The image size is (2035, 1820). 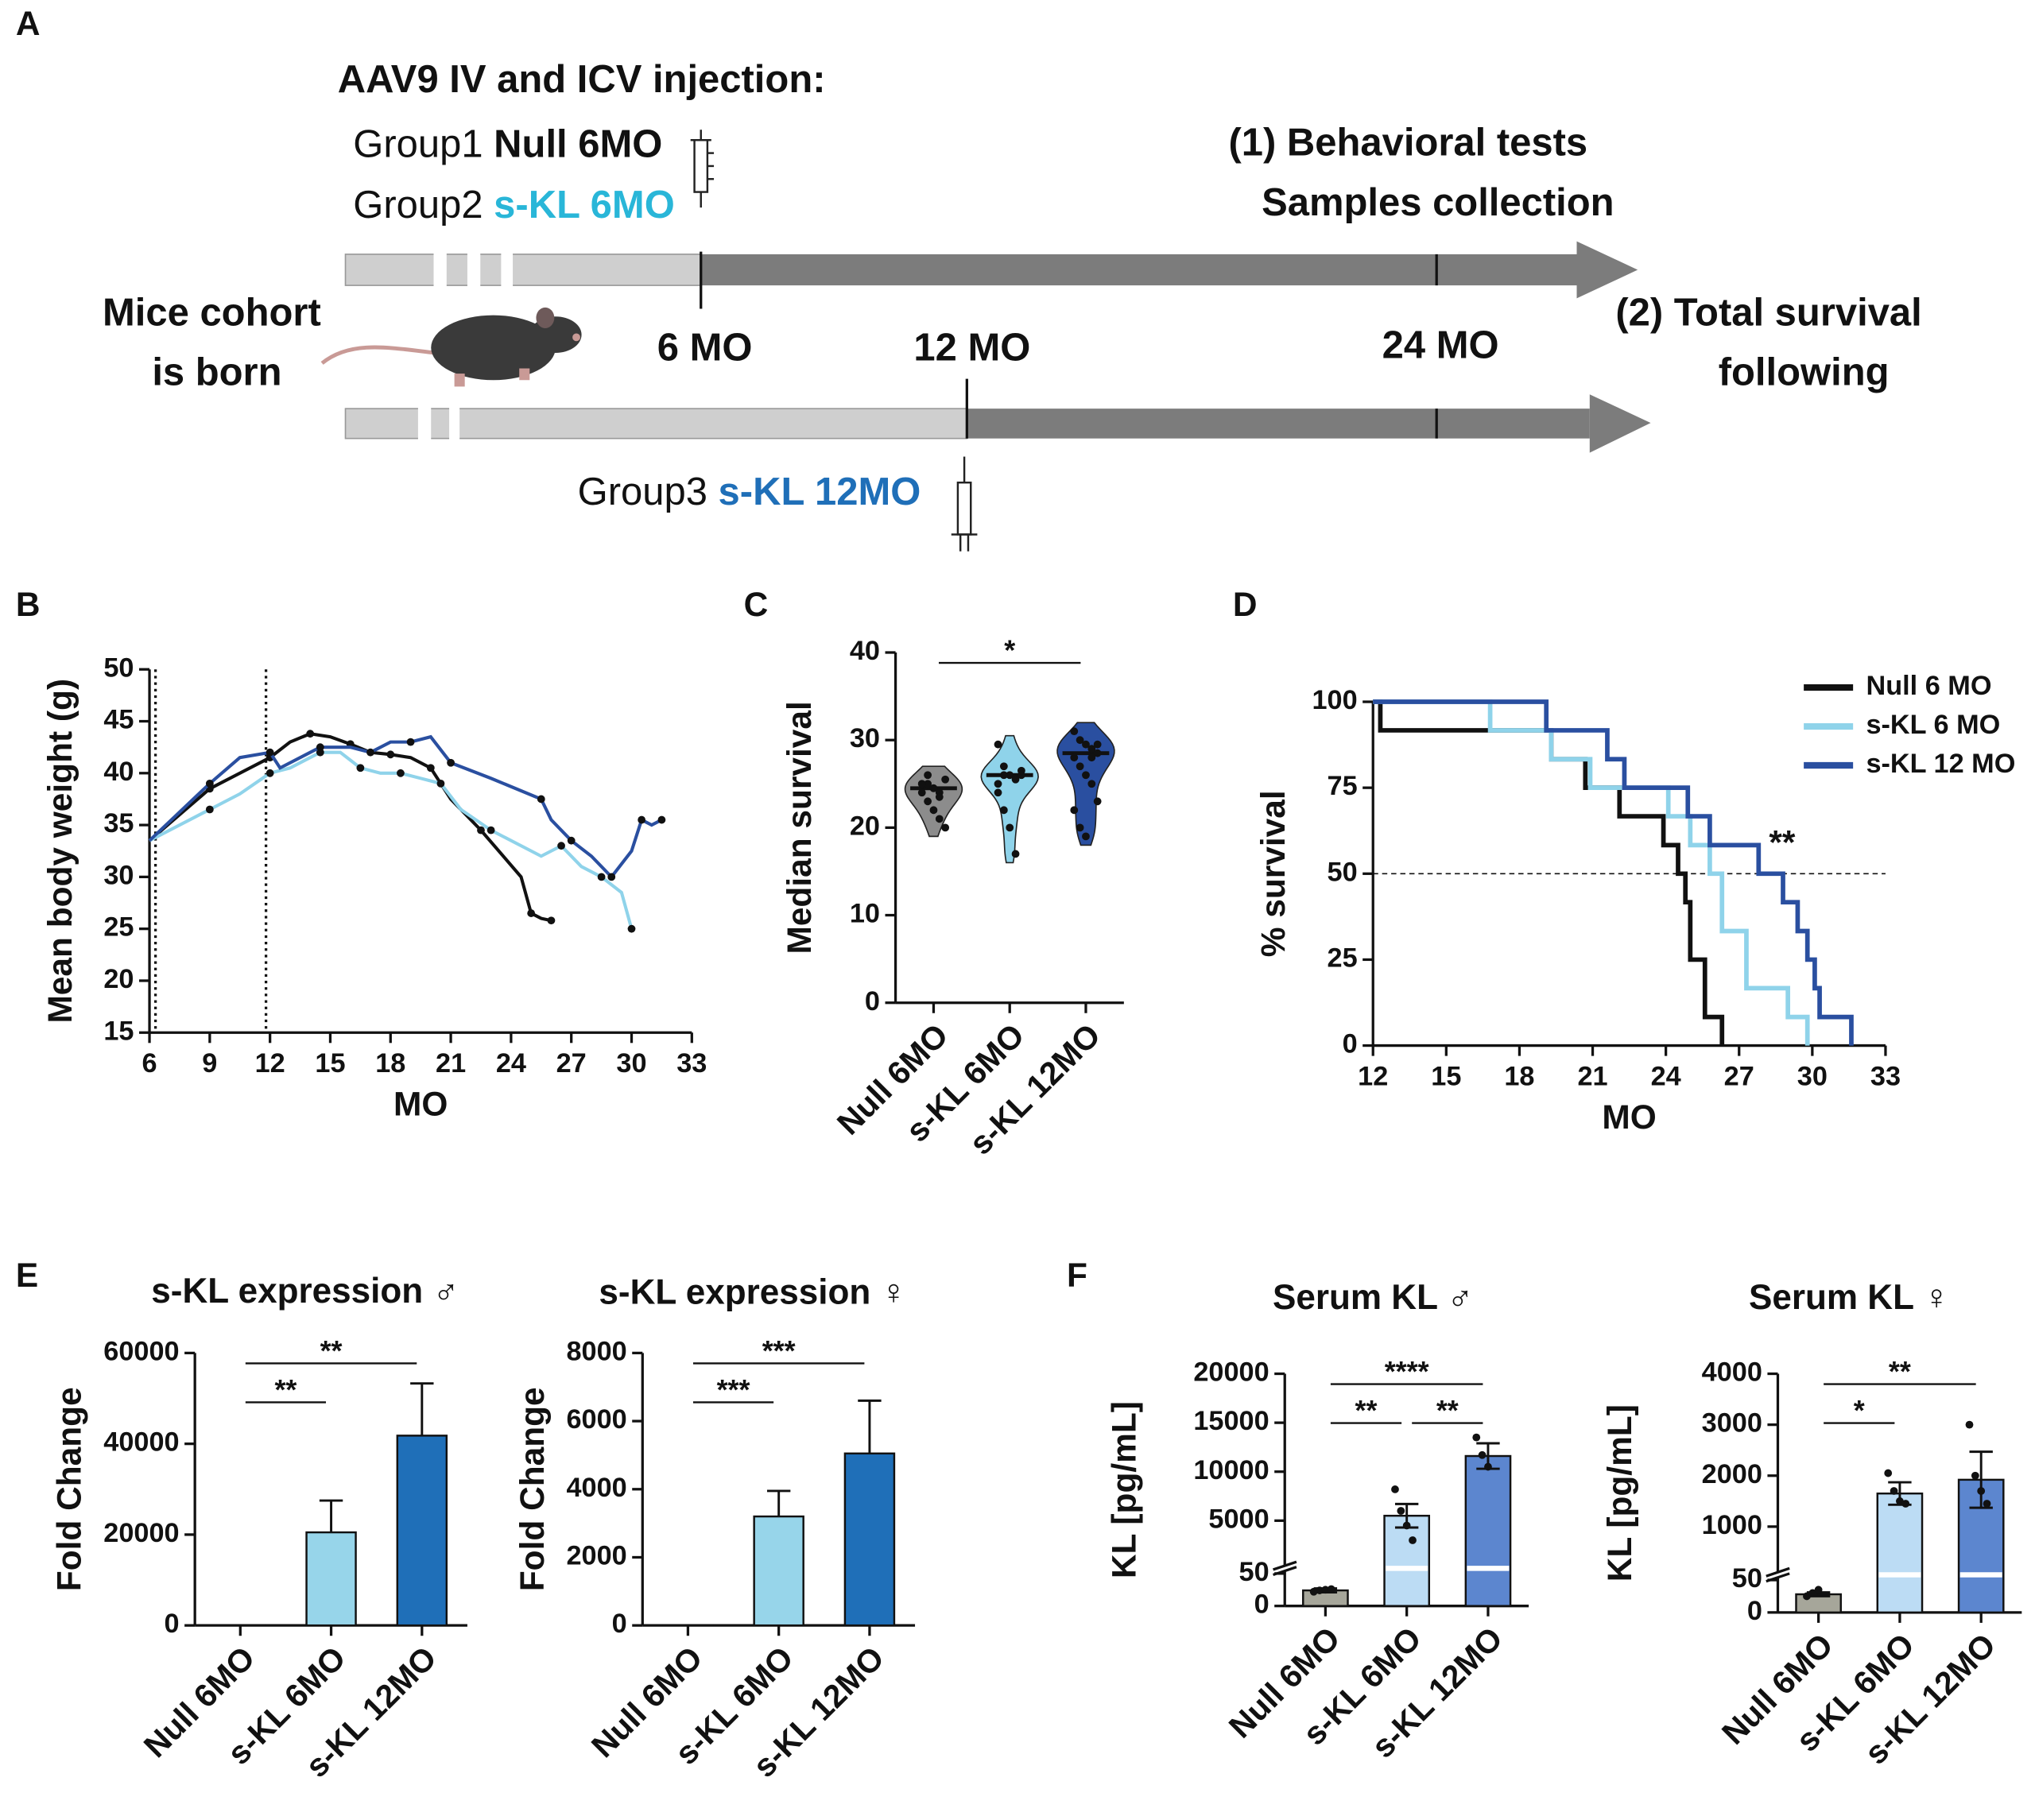 I want to click on x-tick-label: 6, so click(x=149, y=1063).